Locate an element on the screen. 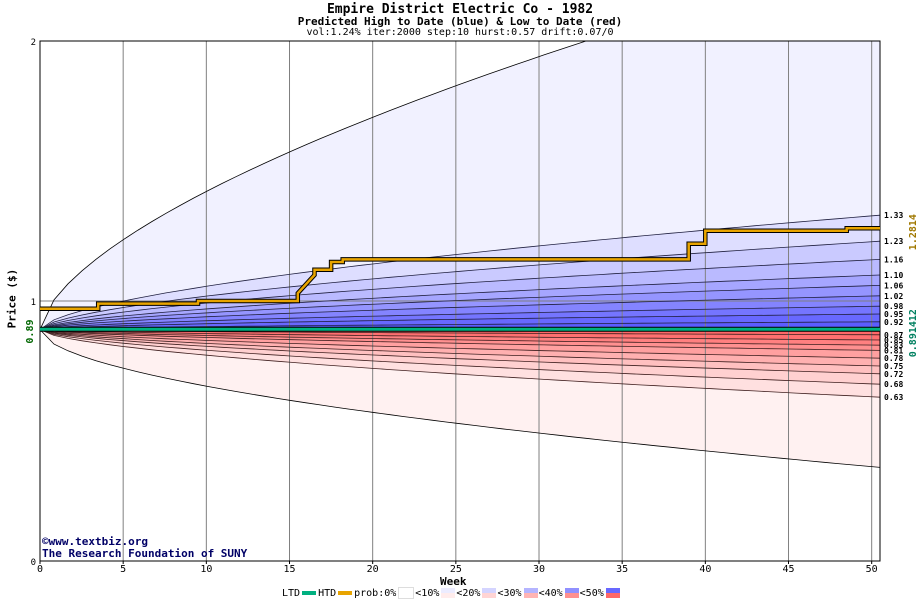 The width and height of the screenshot is (920, 600). right-quantile-label-8: 0.92 is located at coordinates (893, 322).